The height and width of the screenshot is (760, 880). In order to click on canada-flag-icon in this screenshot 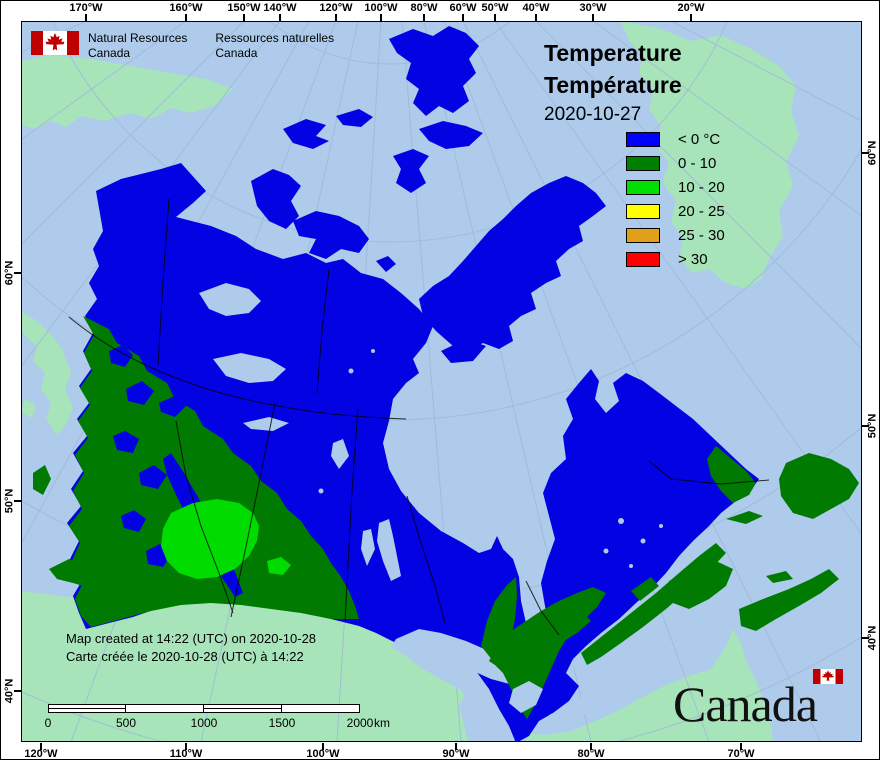, I will do `click(55, 43)`.